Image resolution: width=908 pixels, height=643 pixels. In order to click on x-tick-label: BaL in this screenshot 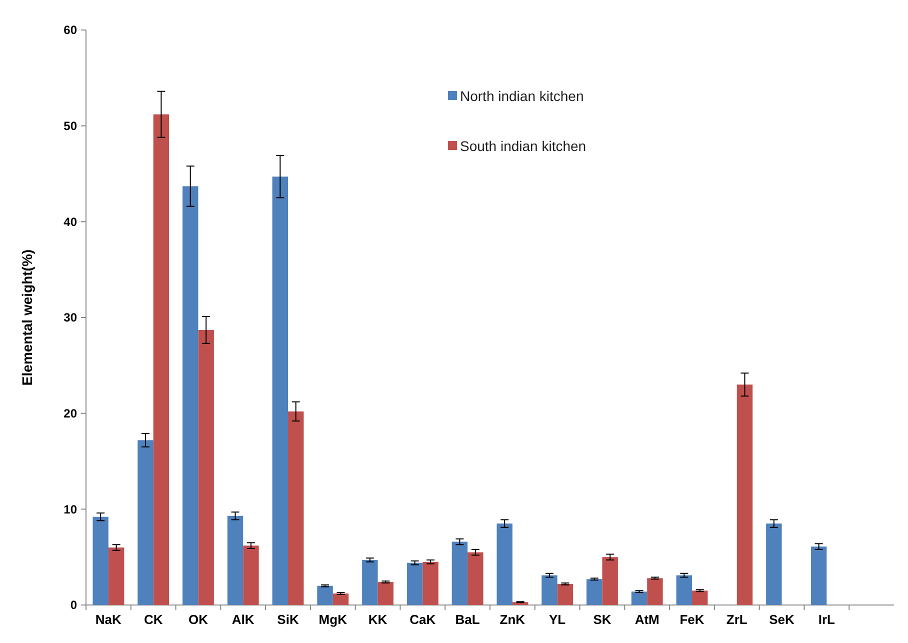, I will do `click(467, 619)`.